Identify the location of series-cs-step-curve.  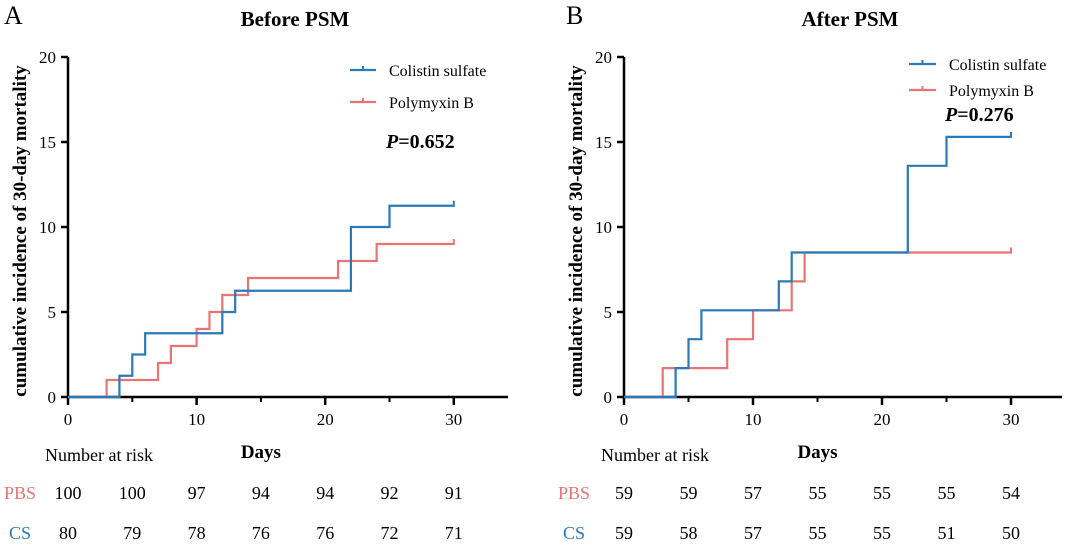
(261, 301).